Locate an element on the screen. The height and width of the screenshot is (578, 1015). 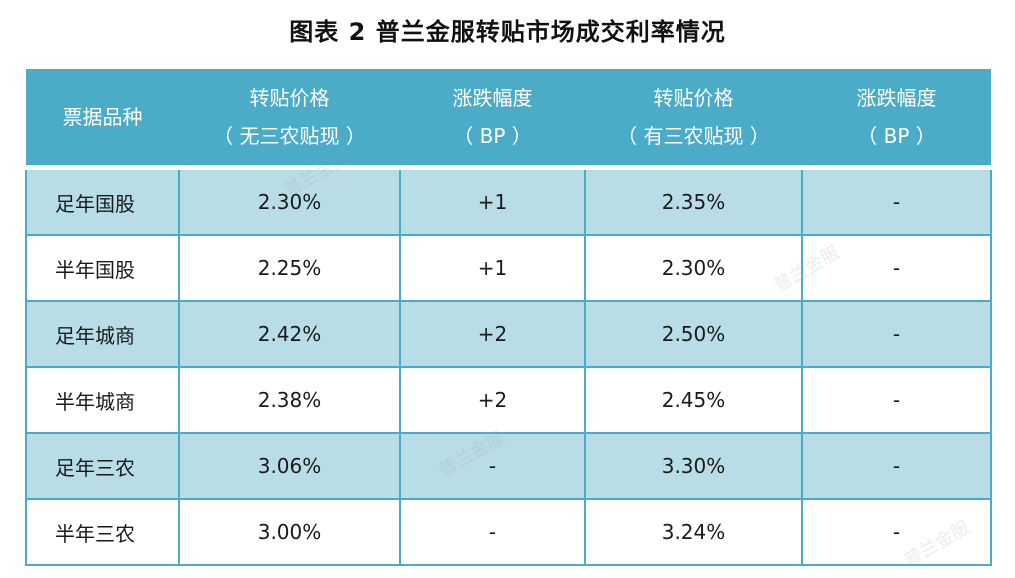
cell-price-no-sannong: 2.30% is located at coordinates (290, 201).